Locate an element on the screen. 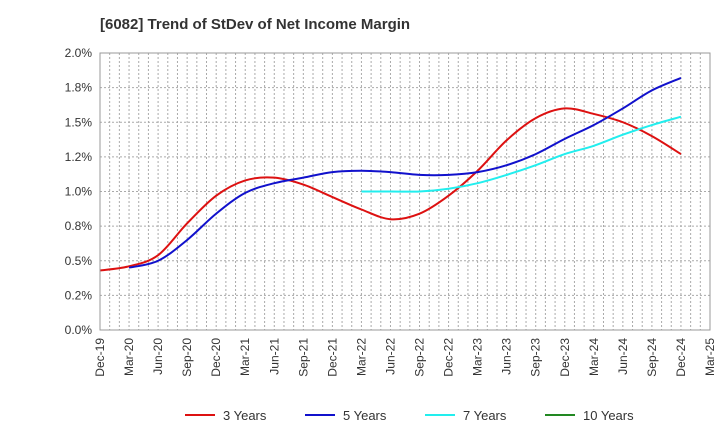  x-tick-label: Jun-20 is located at coordinates (158, 356).